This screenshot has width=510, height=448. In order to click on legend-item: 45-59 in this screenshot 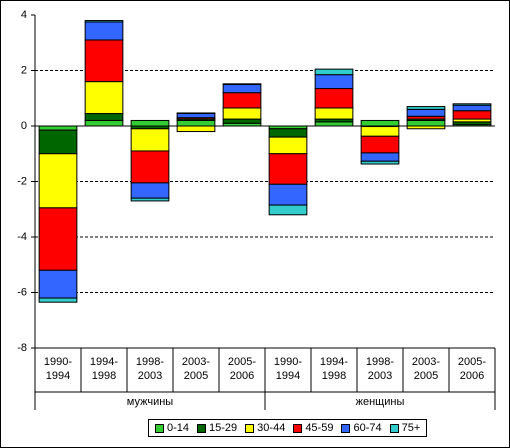, I will do `click(313, 428)`.